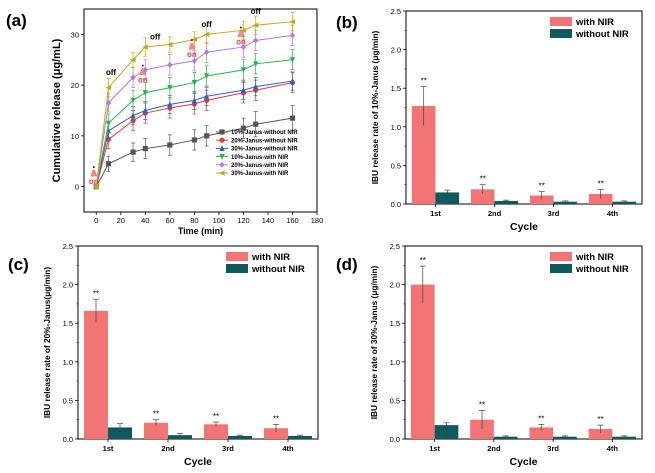 The width and height of the screenshot is (655, 473). What do you see at coordinates (264, 133) in the screenshot?
I see `legend-label: 10%-Janus-without NIR` at bounding box center [264, 133].